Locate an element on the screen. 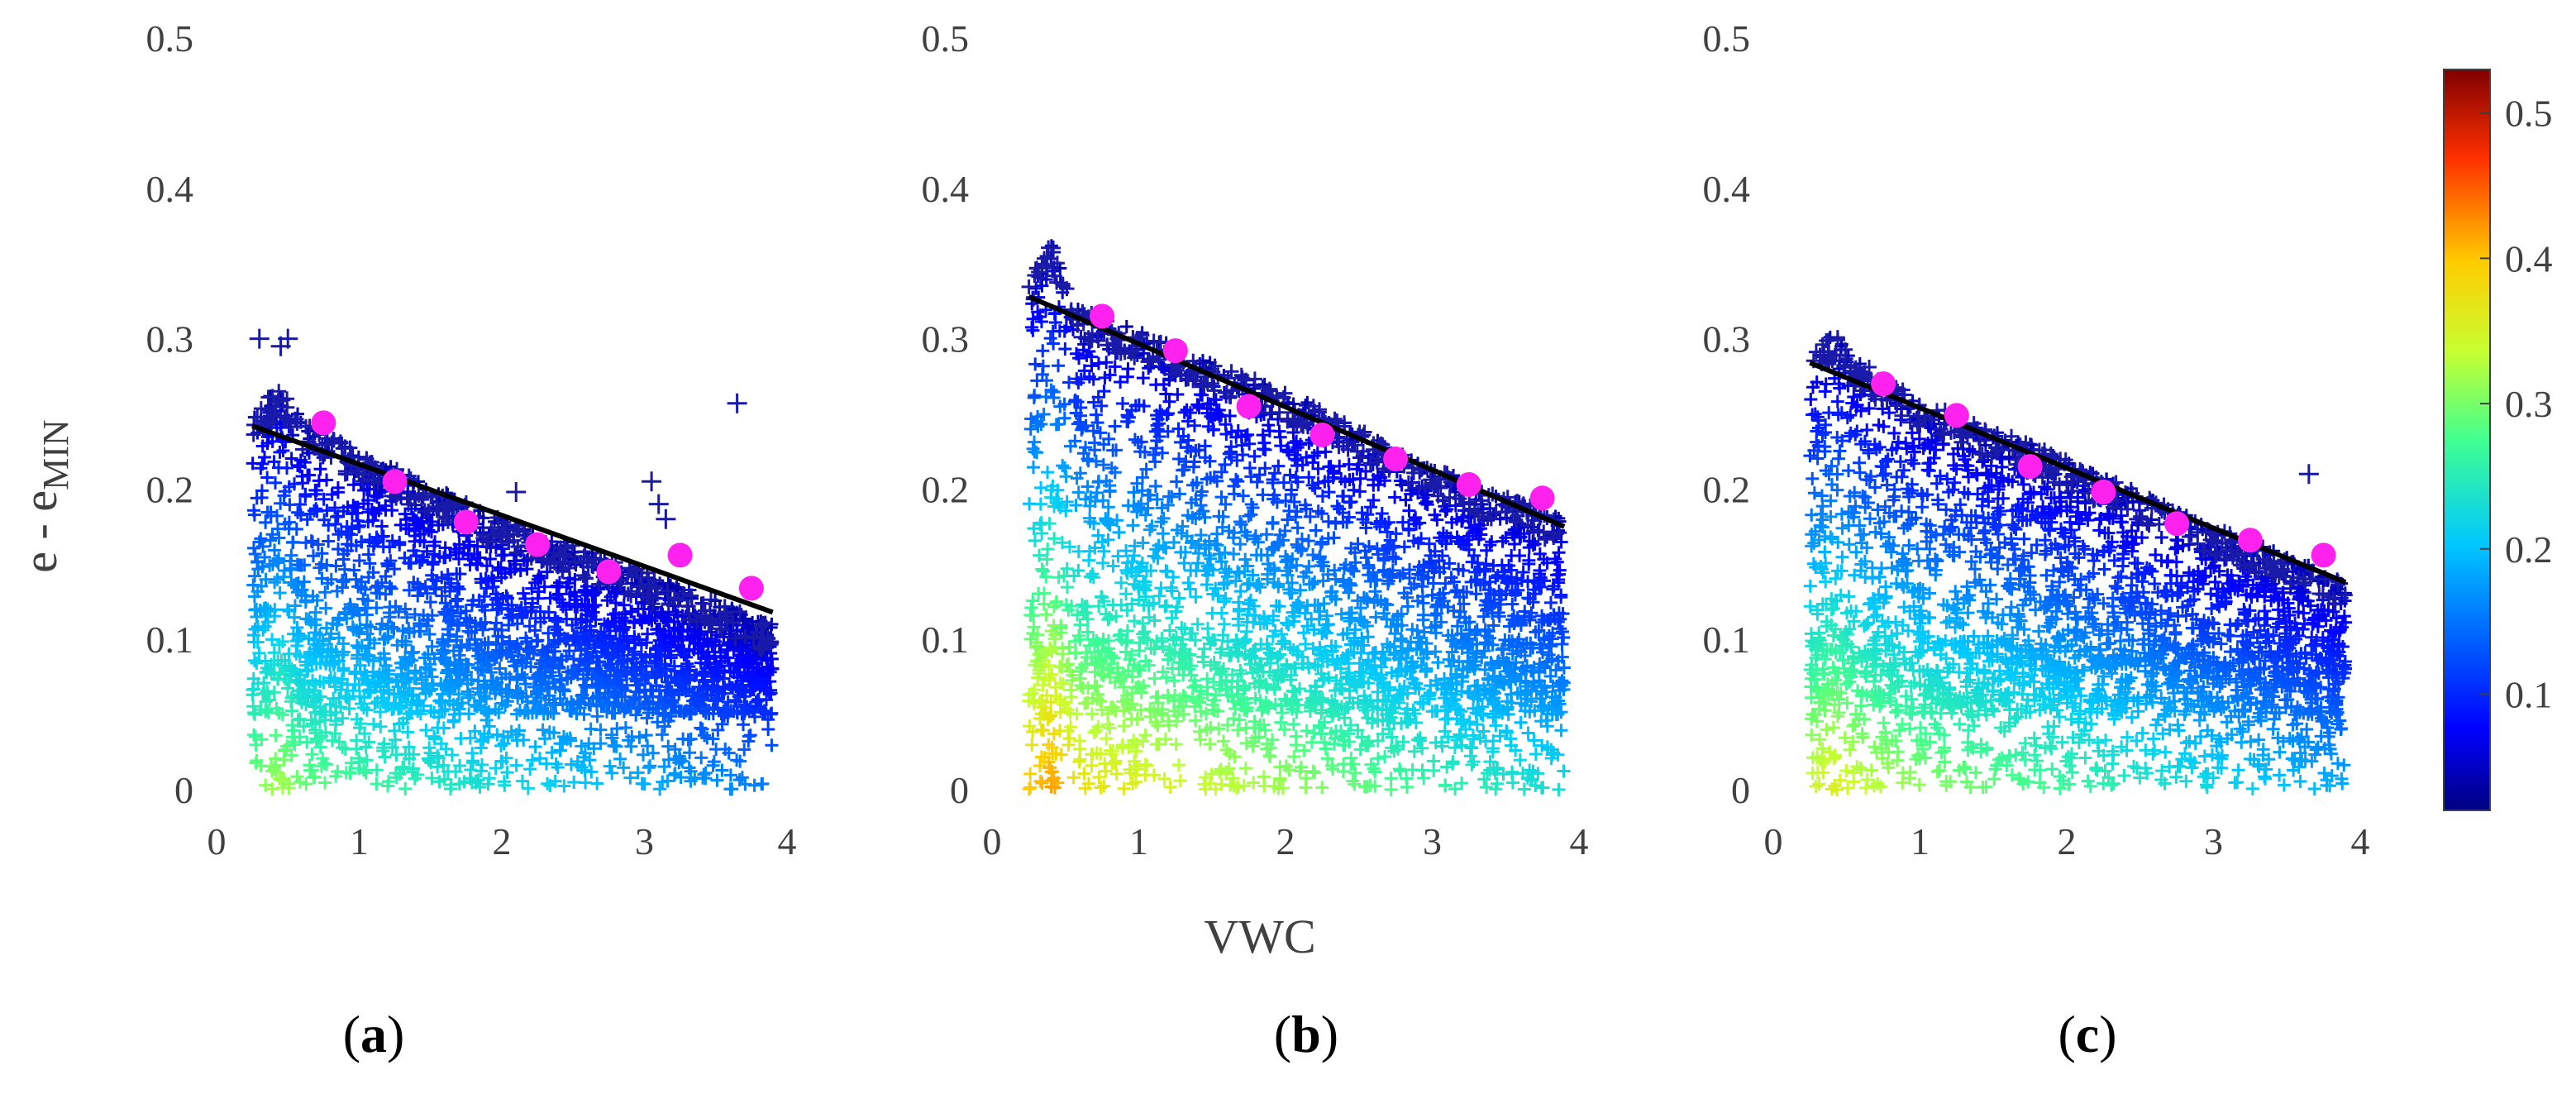 The height and width of the screenshot is (1094, 2576). y-tick-label: 0.4 is located at coordinates (170, 189).